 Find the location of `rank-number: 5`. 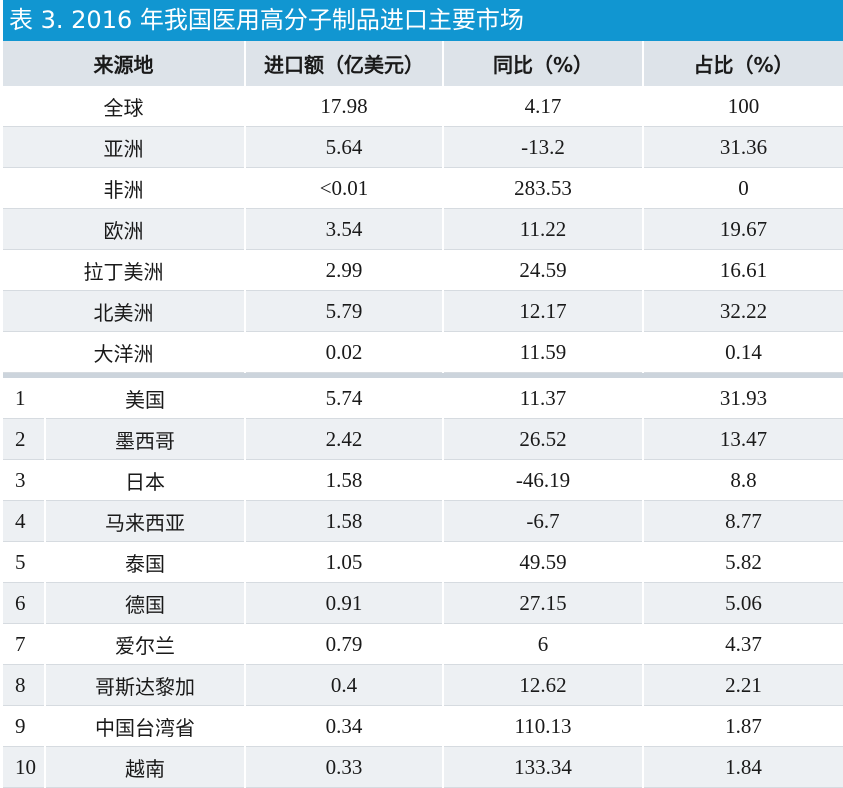

rank-number: 5 is located at coordinates (24, 562).